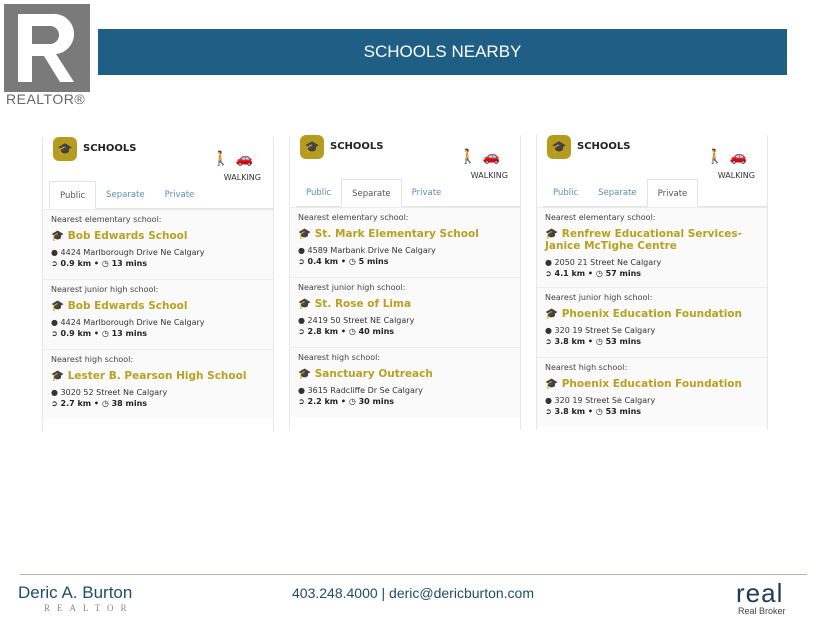 This screenshot has width=825, height=638. I want to click on school-name-link: 🎓 Lester B. Pearson High School, so click(158, 376).